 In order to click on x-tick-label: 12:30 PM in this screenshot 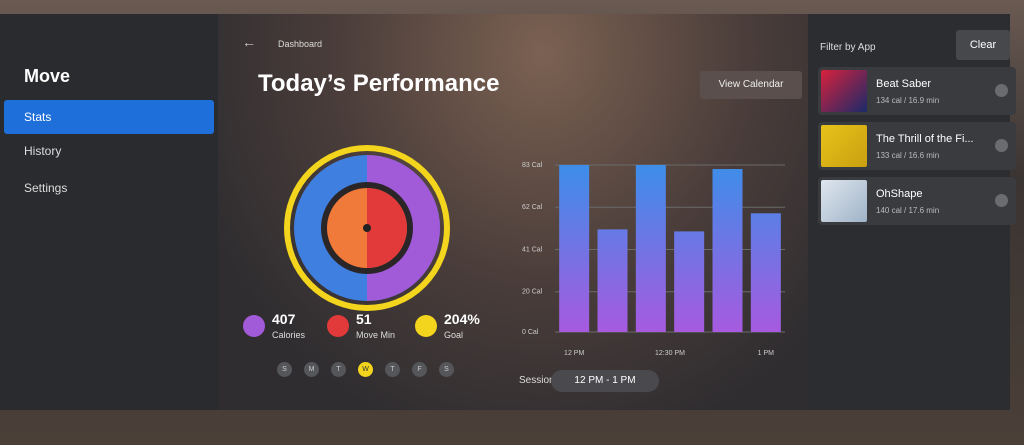, I will do `click(670, 353)`.